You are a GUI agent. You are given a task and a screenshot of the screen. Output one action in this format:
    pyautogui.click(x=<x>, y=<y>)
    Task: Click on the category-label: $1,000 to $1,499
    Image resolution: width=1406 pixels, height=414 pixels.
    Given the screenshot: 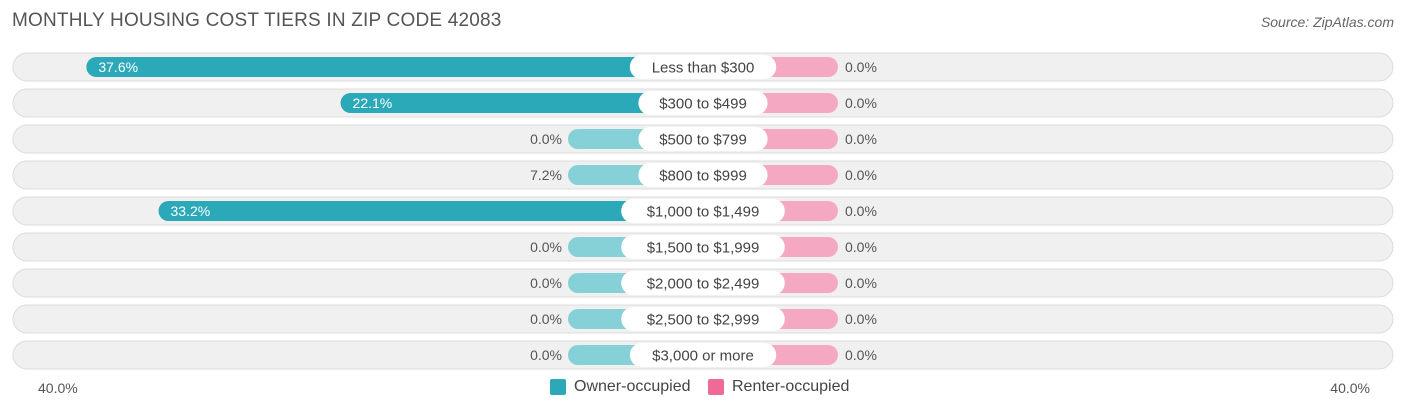 What is the action you would take?
    pyautogui.click(x=703, y=212)
    